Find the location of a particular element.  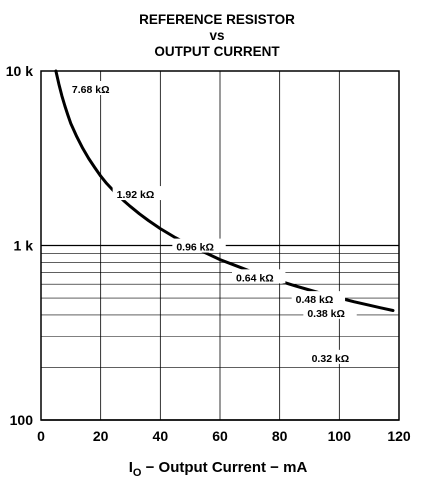

x-axis-label-main: I is located at coordinates (131, 467).